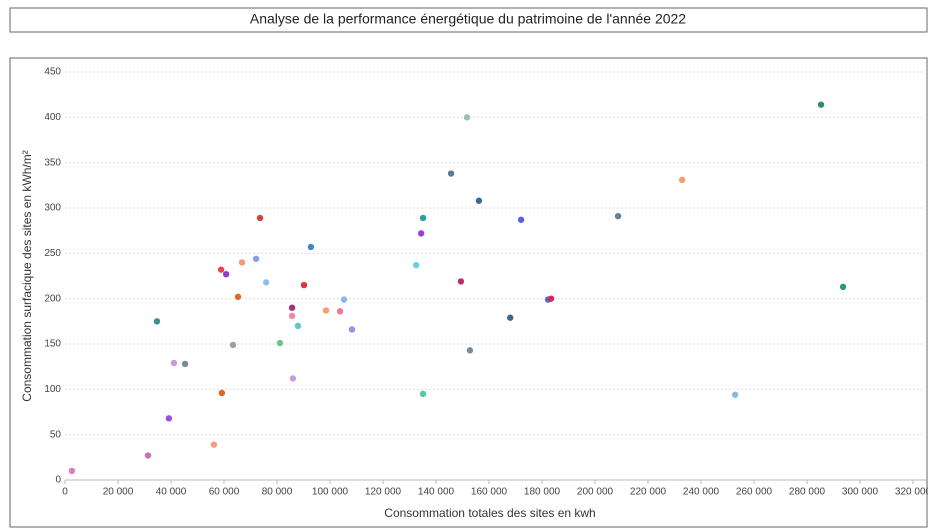  I want to click on x-tick-label: 80 000, so click(277, 492).